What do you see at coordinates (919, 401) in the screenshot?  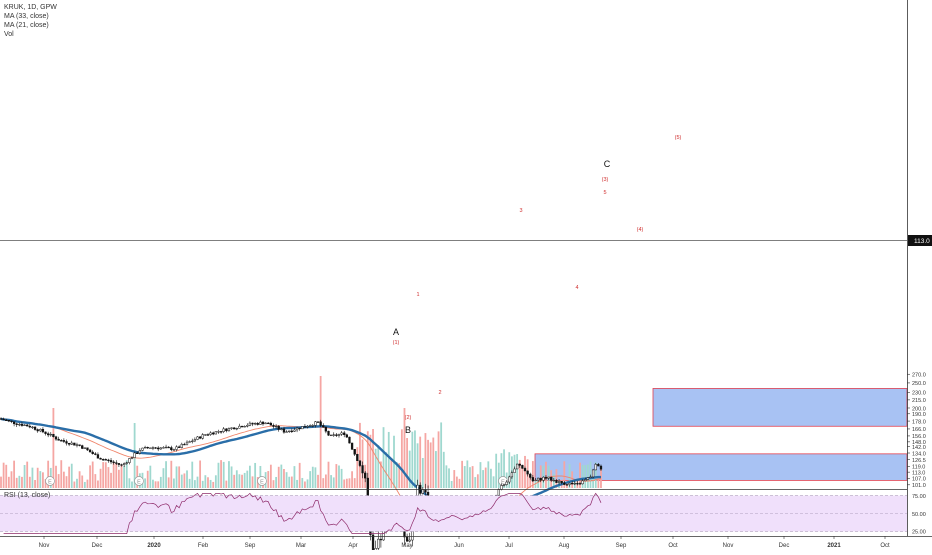 I see `price-tick-label: 215.0` at bounding box center [919, 401].